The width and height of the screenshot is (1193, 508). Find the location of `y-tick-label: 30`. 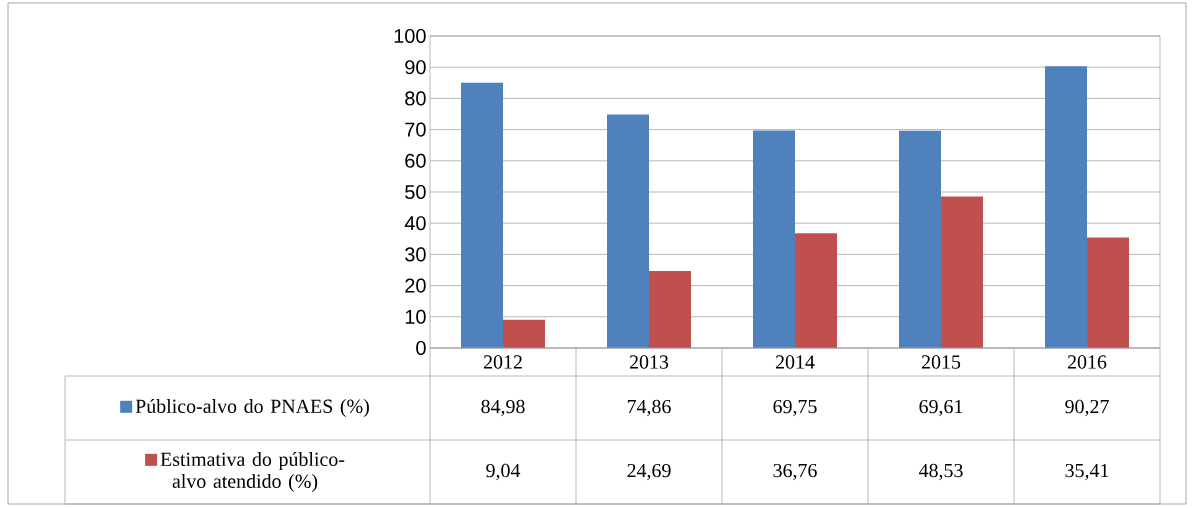

y-tick-label: 30 is located at coordinates (415, 254).